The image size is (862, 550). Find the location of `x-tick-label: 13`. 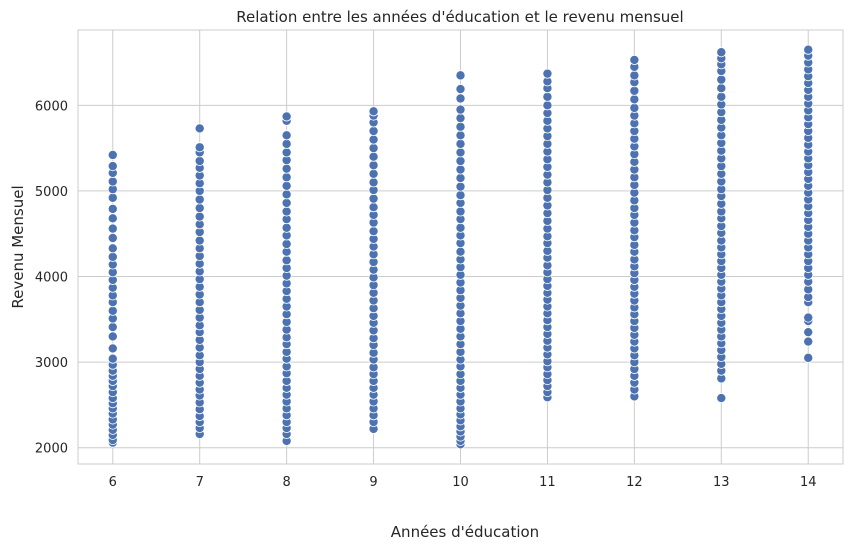

x-tick-label: 13 is located at coordinates (721, 482).